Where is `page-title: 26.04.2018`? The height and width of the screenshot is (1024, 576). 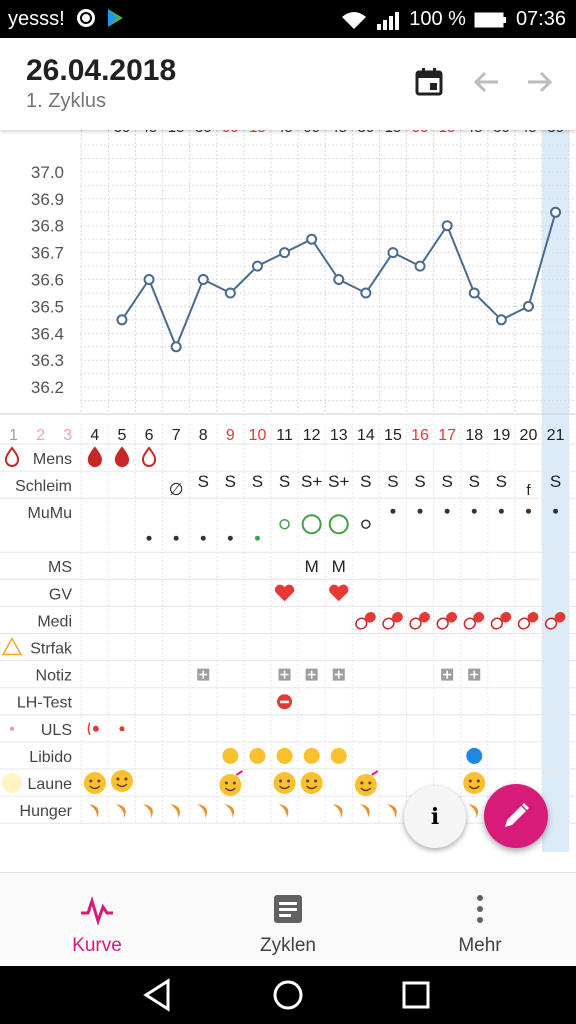
page-title: 26.04.2018 is located at coordinates (101, 70).